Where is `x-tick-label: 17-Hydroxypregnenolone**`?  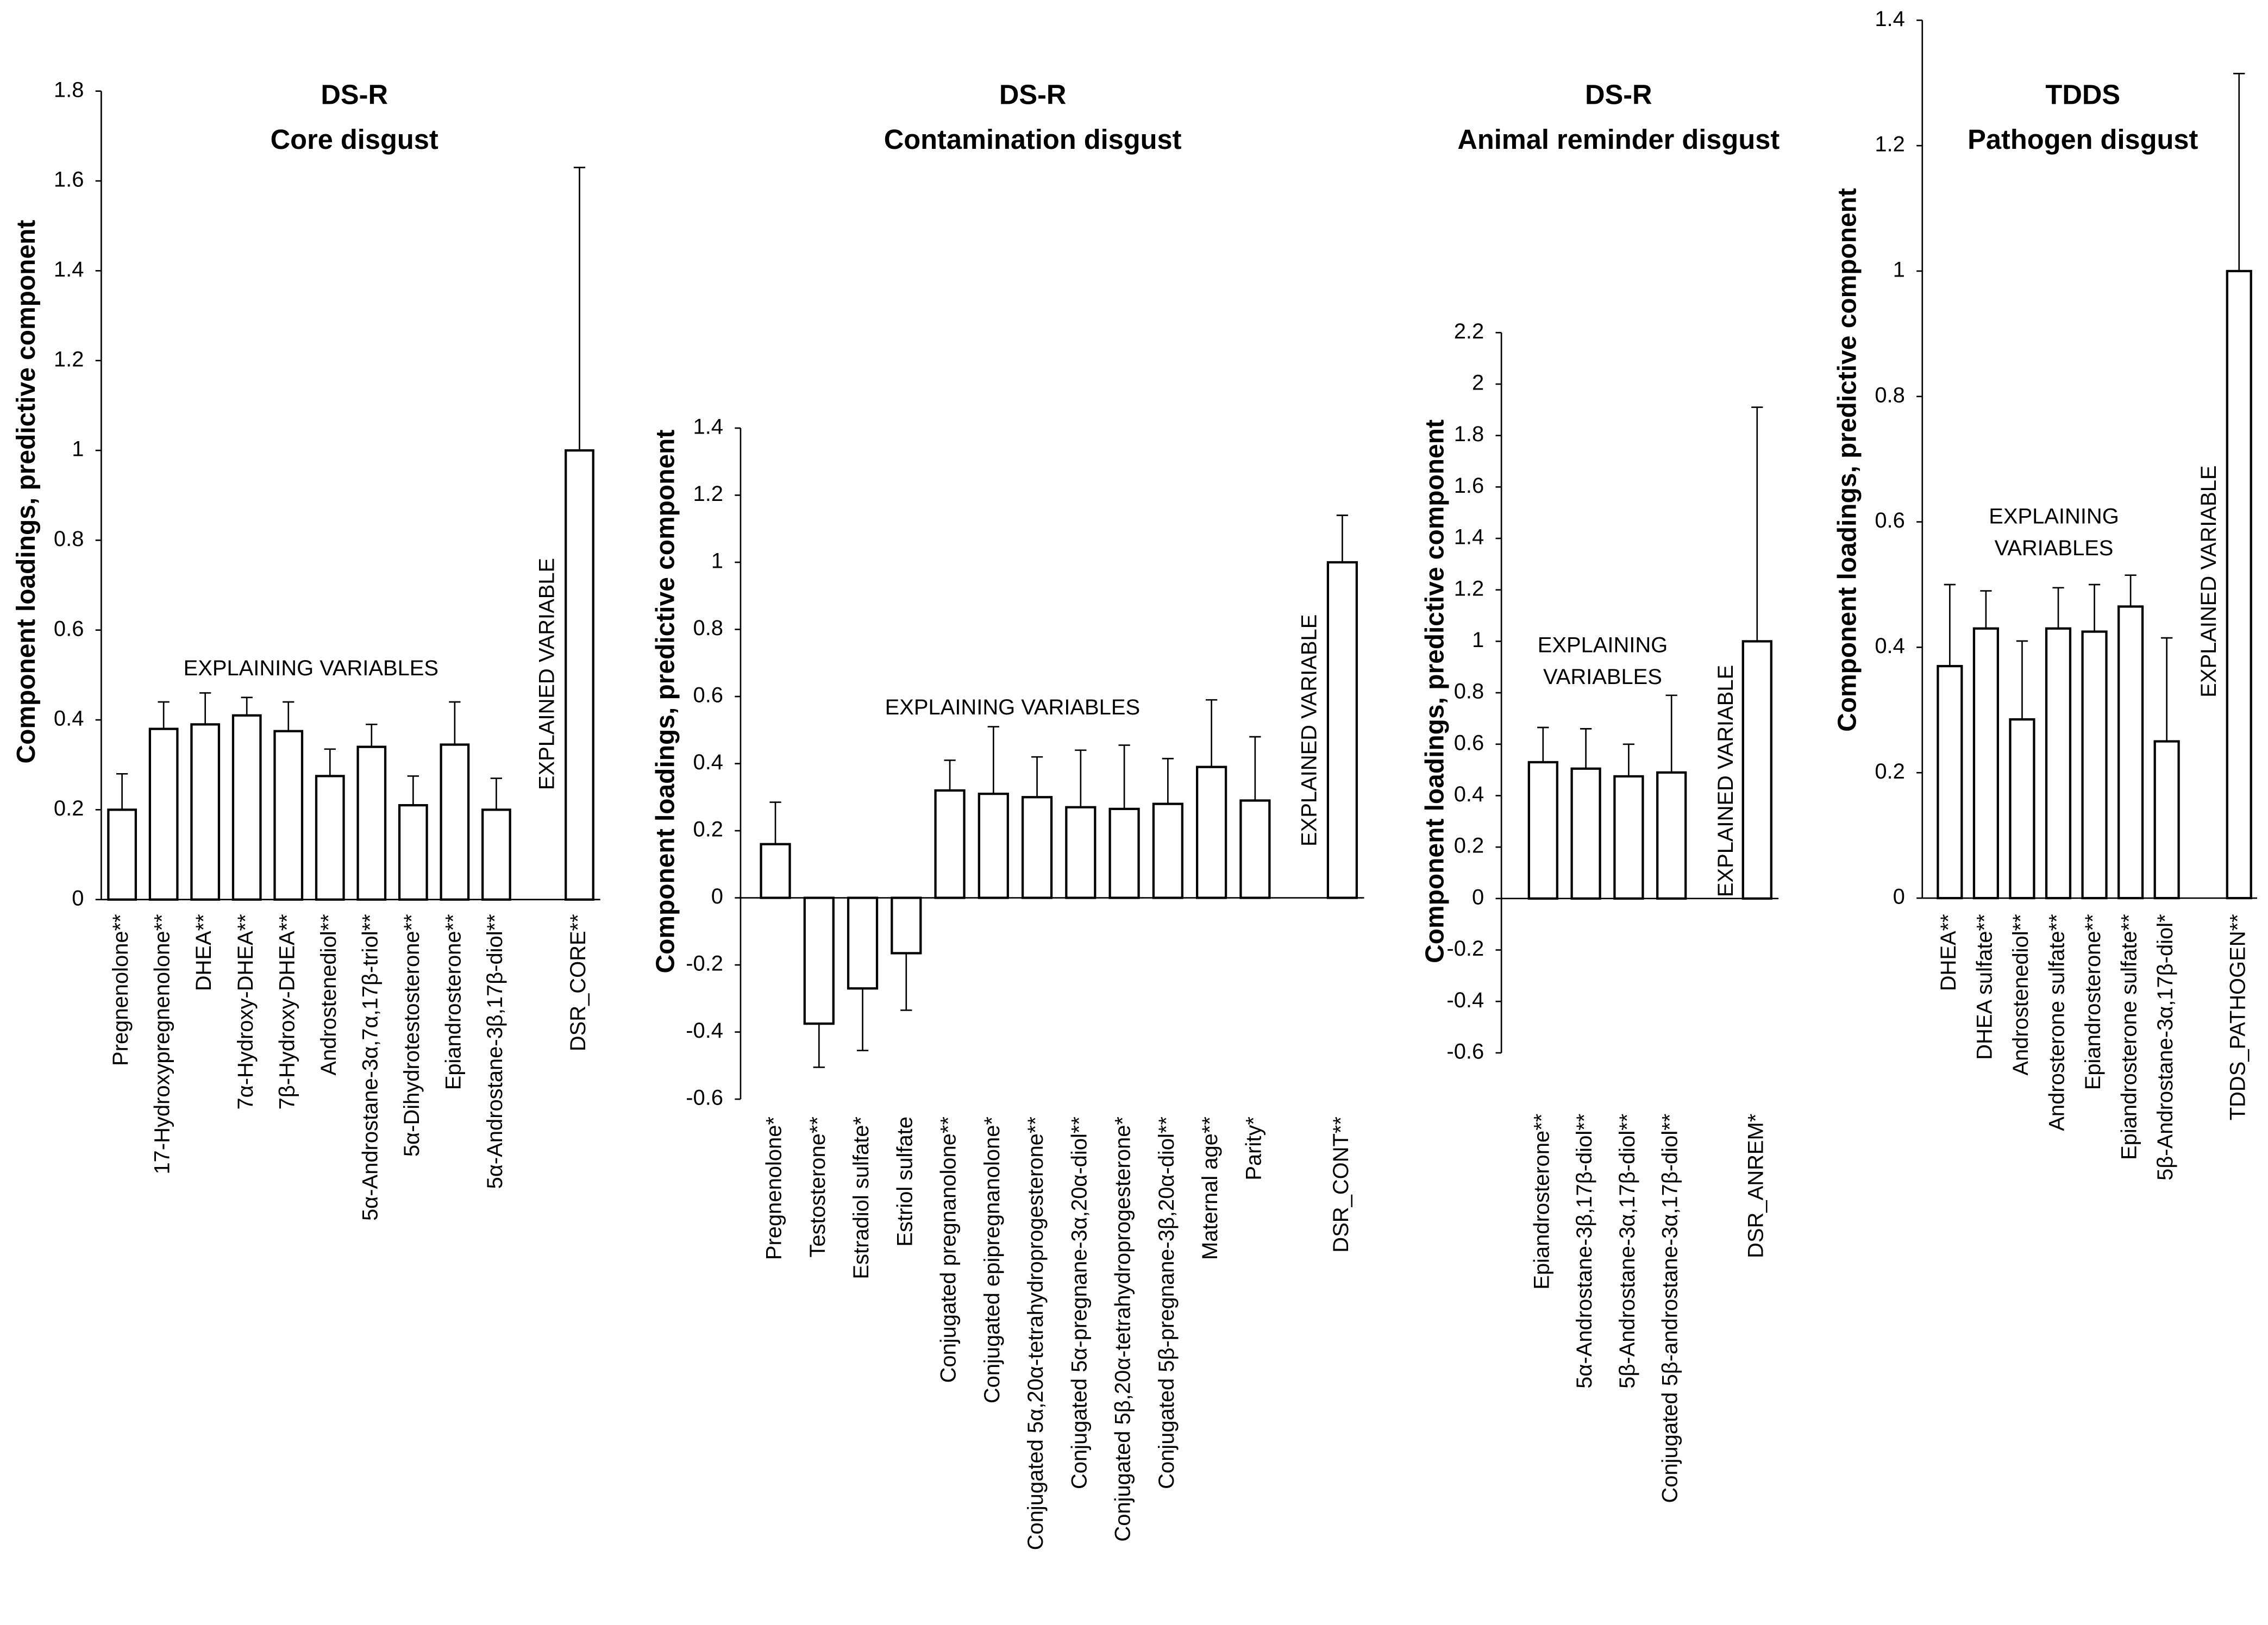
x-tick-label: 17-Hydroxypregnenolone** is located at coordinates (162, 1044).